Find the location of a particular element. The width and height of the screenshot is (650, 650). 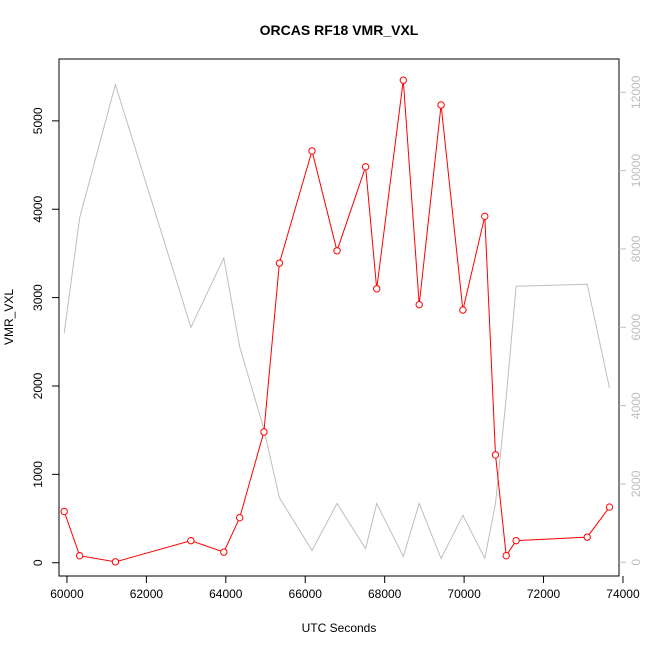

y2-tick-label: 10000 is located at coordinates (636, 171).